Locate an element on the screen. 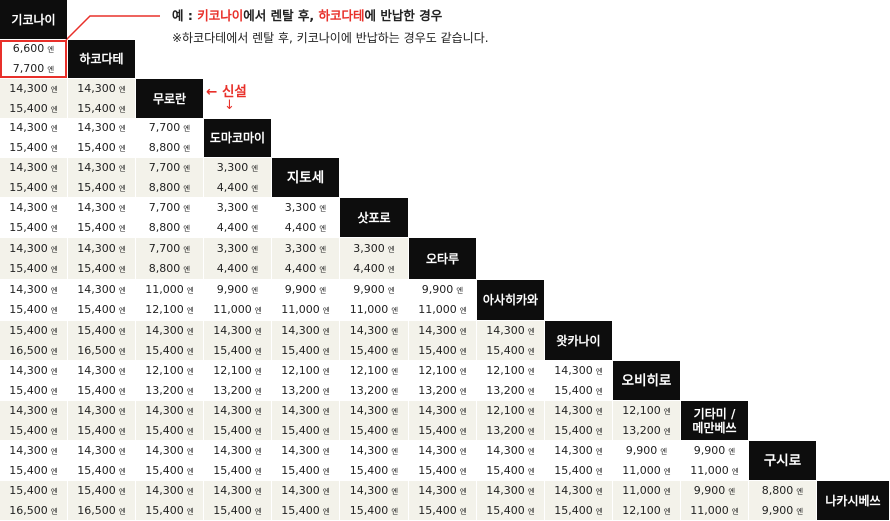 The width and height of the screenshot is (890, 521). fare-cell: 8,800 엔 9,900 엔 is located at coordinates (782, 500).